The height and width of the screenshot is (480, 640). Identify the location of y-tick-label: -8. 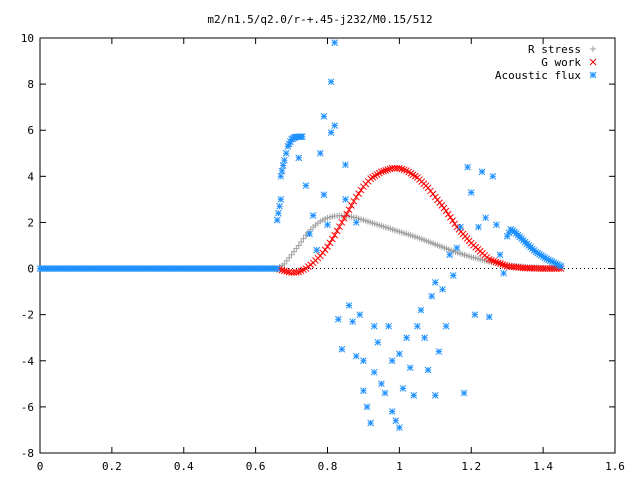
(27, 453).